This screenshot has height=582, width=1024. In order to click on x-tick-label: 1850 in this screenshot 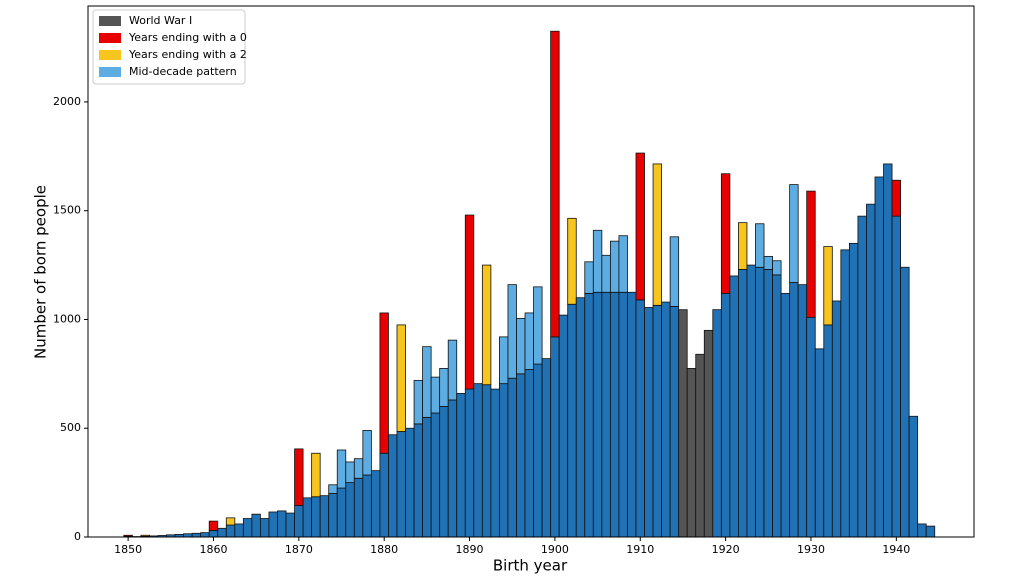, I will do `click(128, 549)`.